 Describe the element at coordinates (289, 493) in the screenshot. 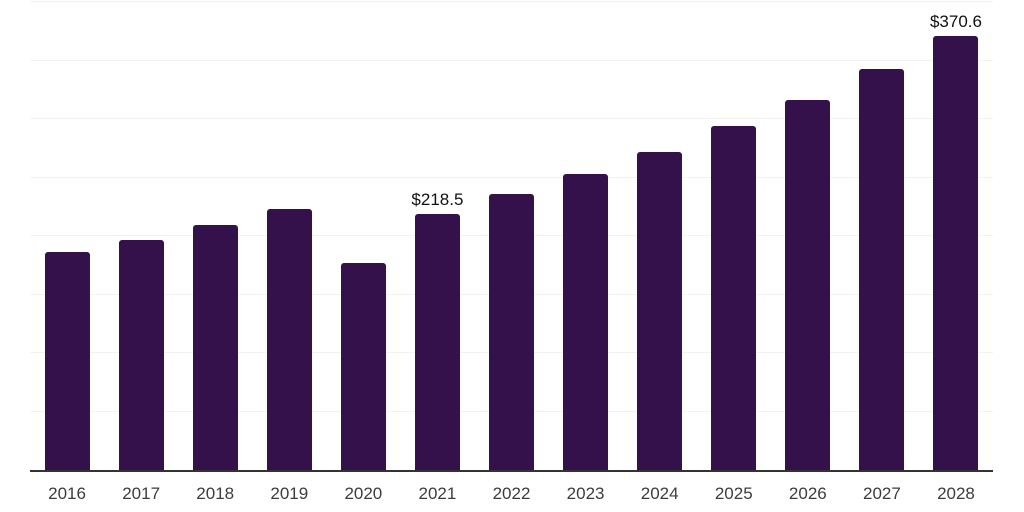

I see `x-tick-2019: 2019` at that location.